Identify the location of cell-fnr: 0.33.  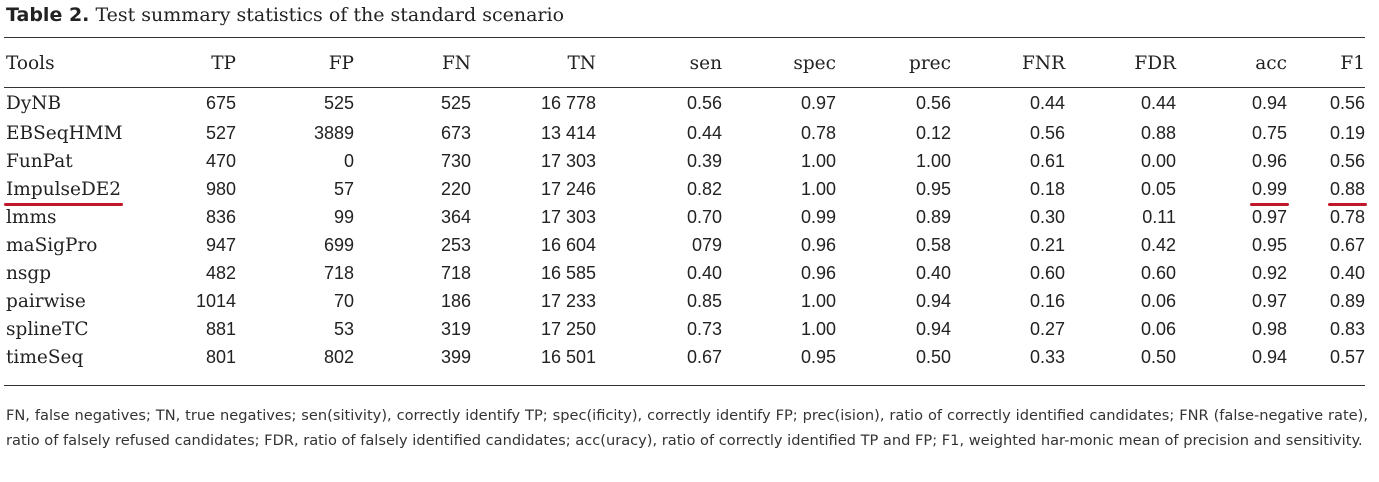
(1047, 356).